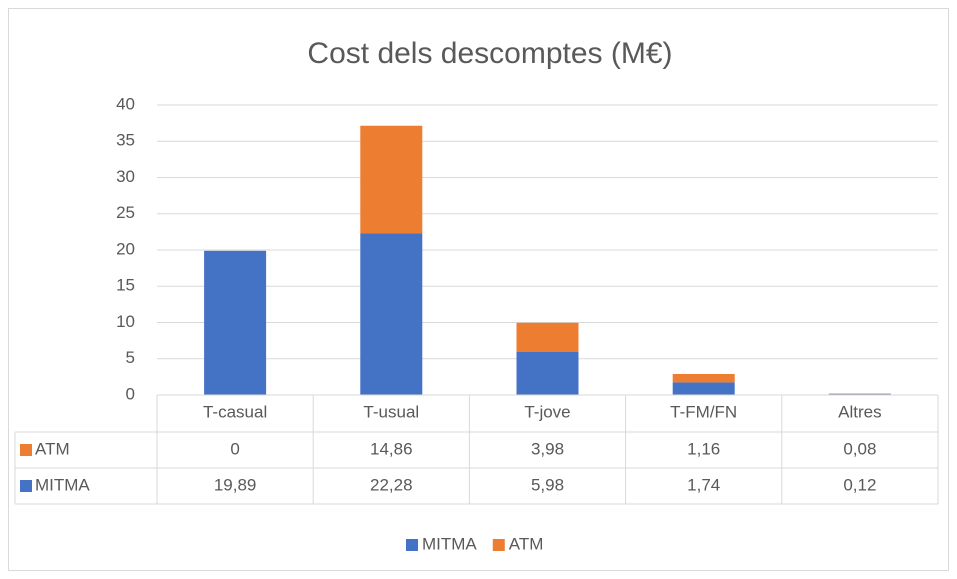  What do you see at coordinates (859, 411) in the screenshot?
I see `x-tick-label: Altres` at bounding box center [859, 411].